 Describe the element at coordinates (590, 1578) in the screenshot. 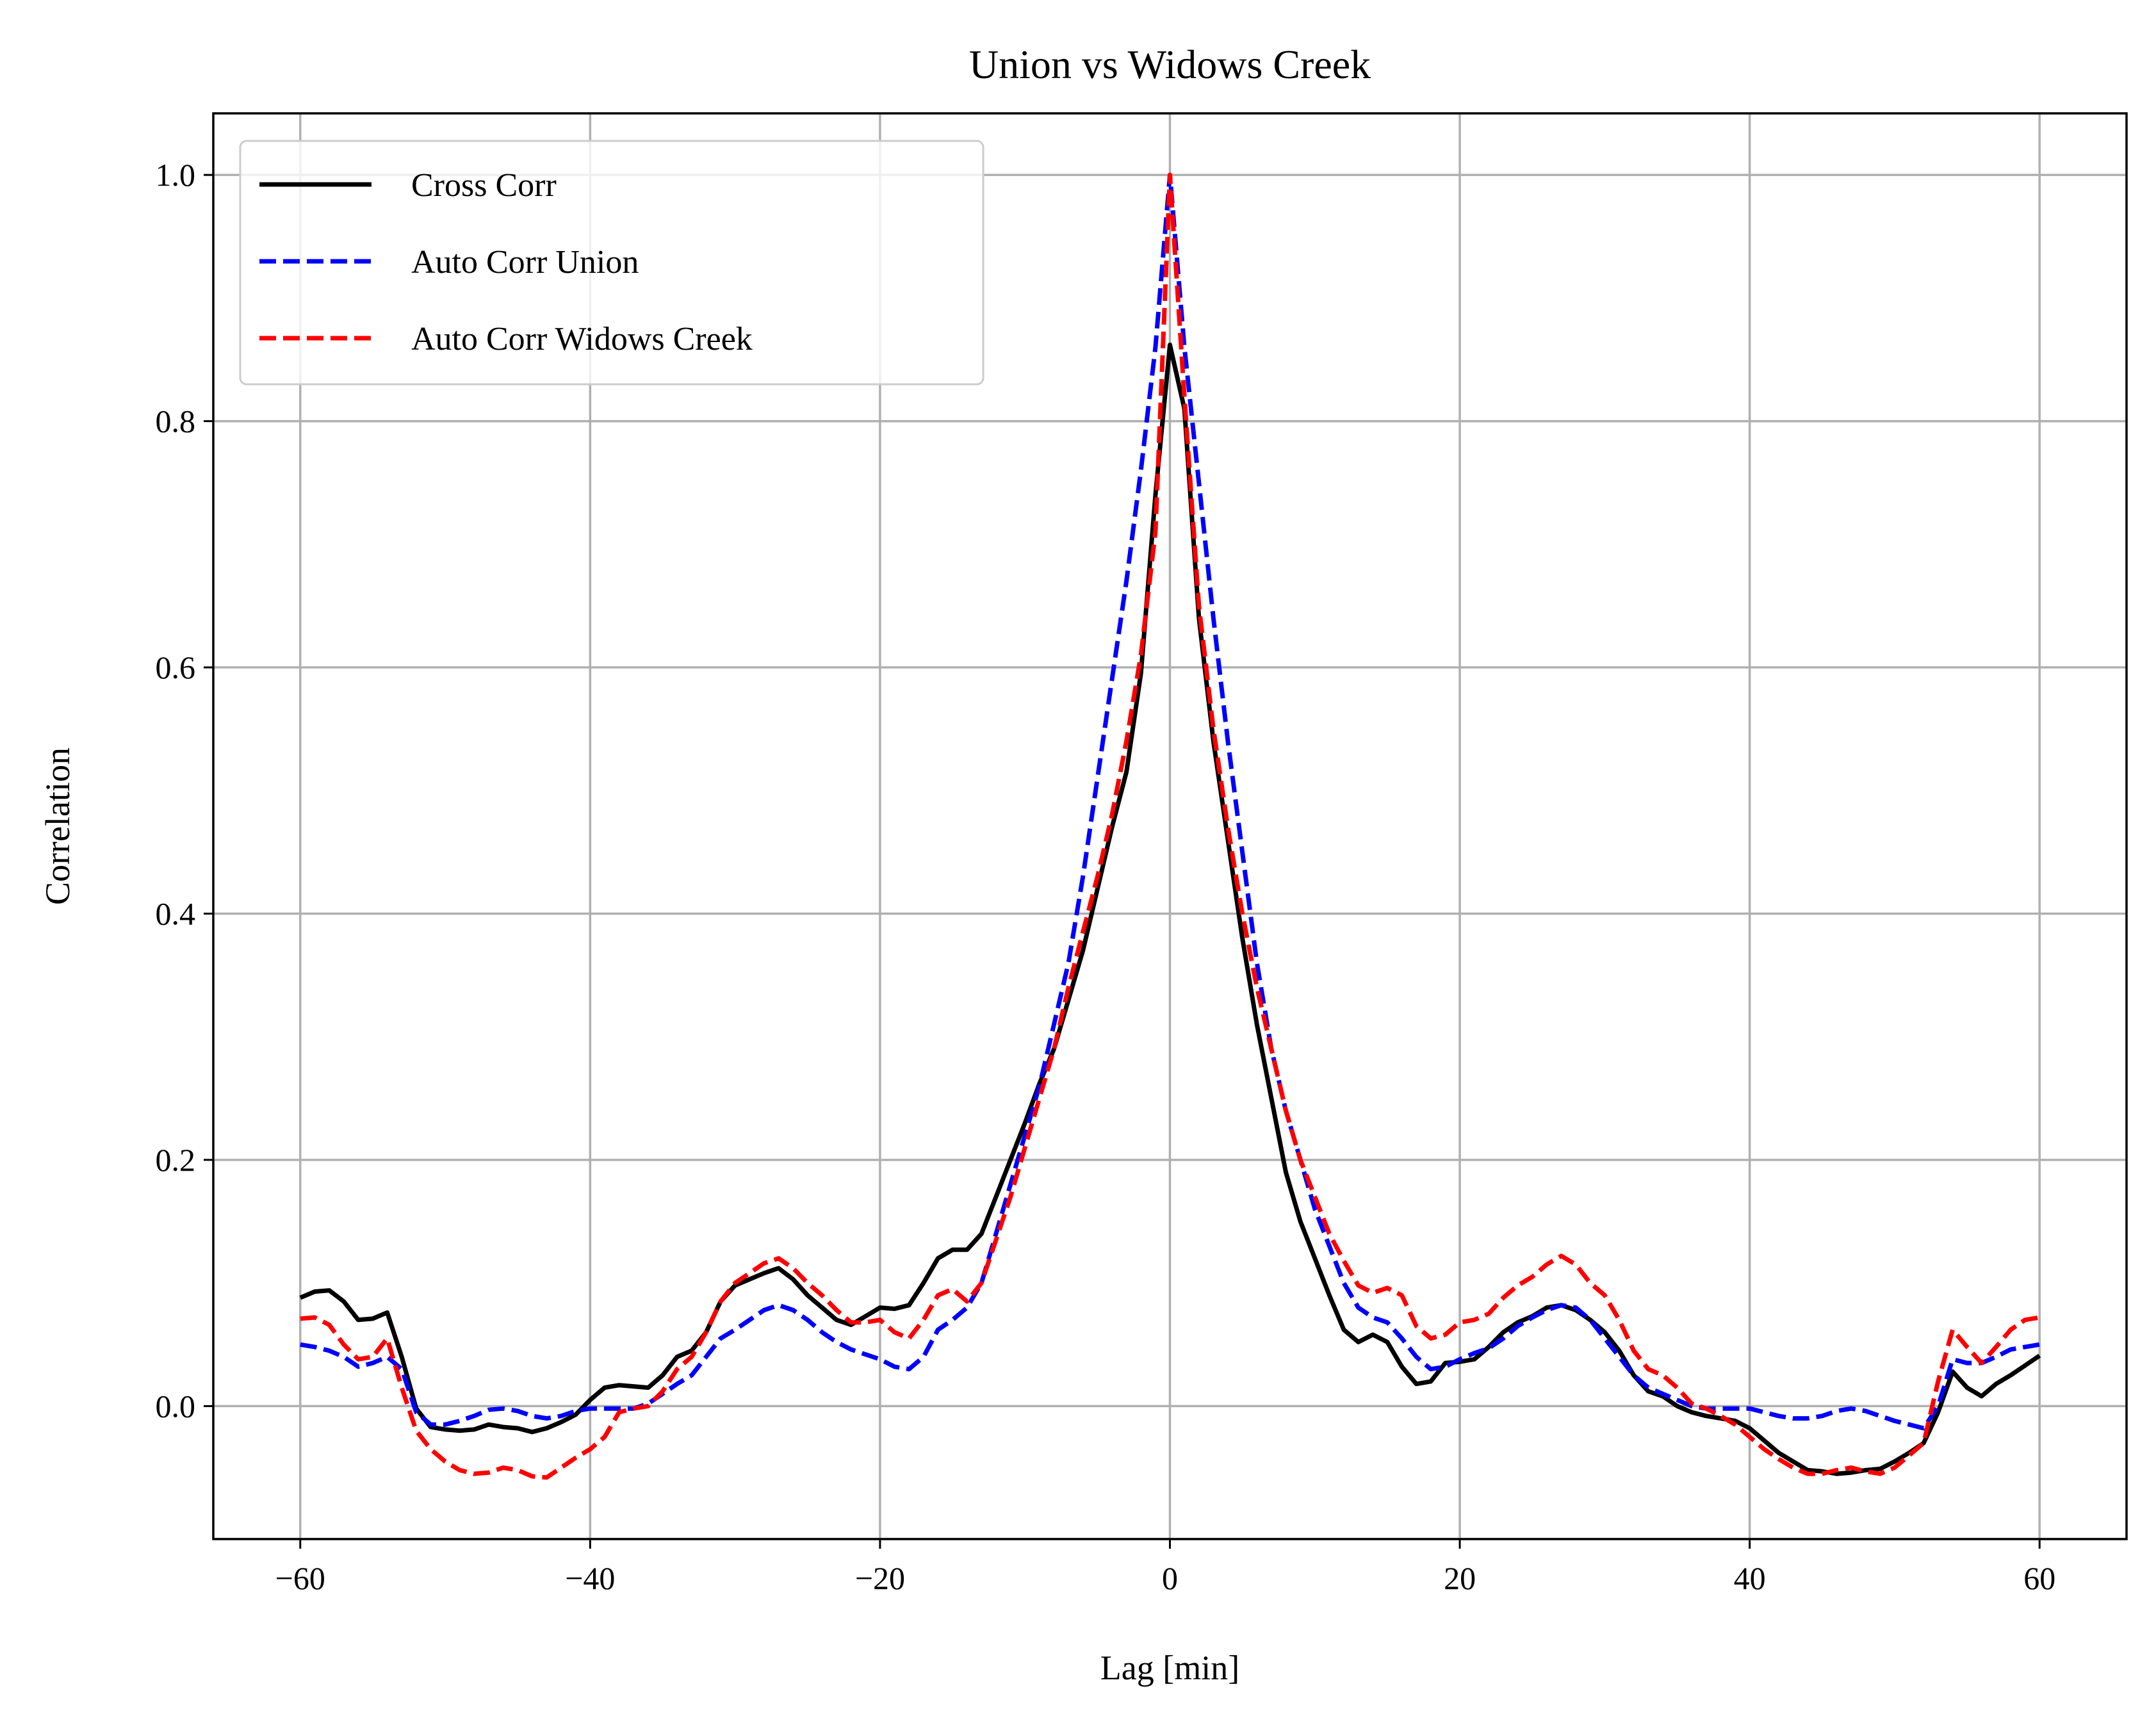

I see `x-tick-label: −40` at that location.